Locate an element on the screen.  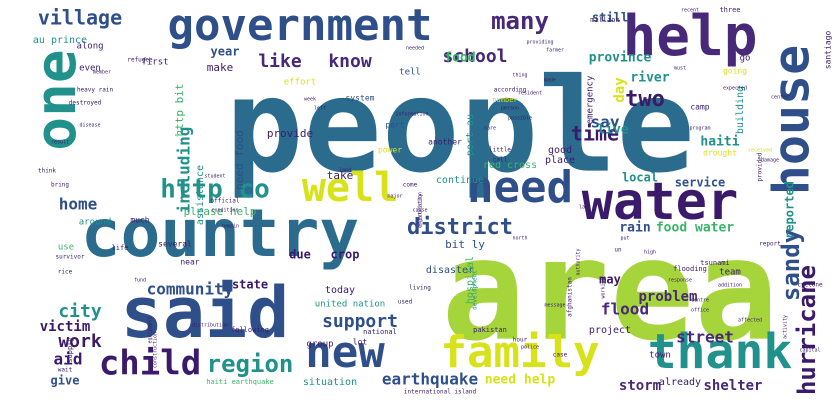
word-know: know is located at coordinates (350, 61).